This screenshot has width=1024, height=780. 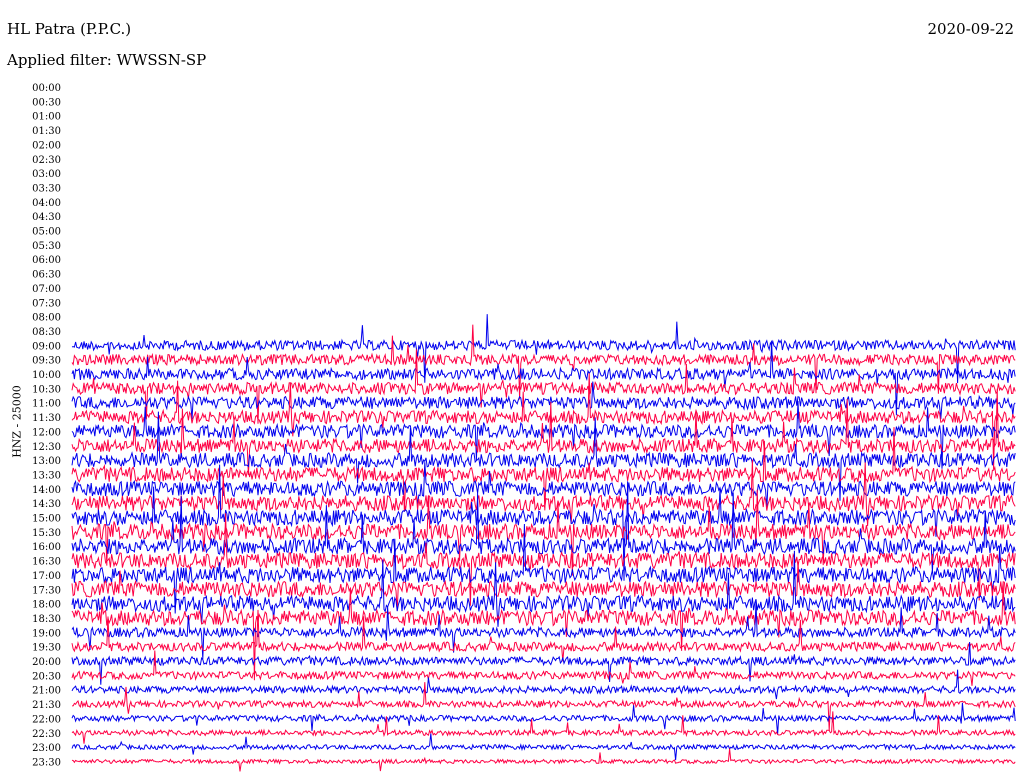 What do you see at coordinates (46, 475) in the screenshot?
I see `time-tick-label: 13:30` at bounding box center [46, 475].